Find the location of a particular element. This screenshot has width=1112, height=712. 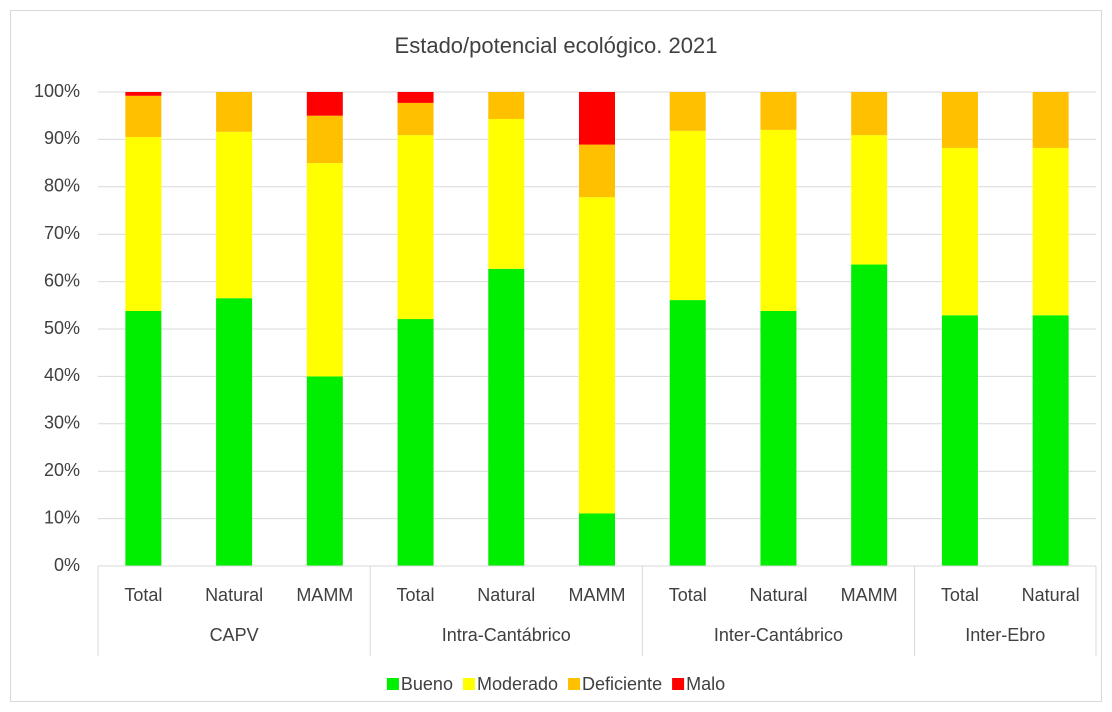

y-tick-label: 90% is located at coordinates (62, 138).